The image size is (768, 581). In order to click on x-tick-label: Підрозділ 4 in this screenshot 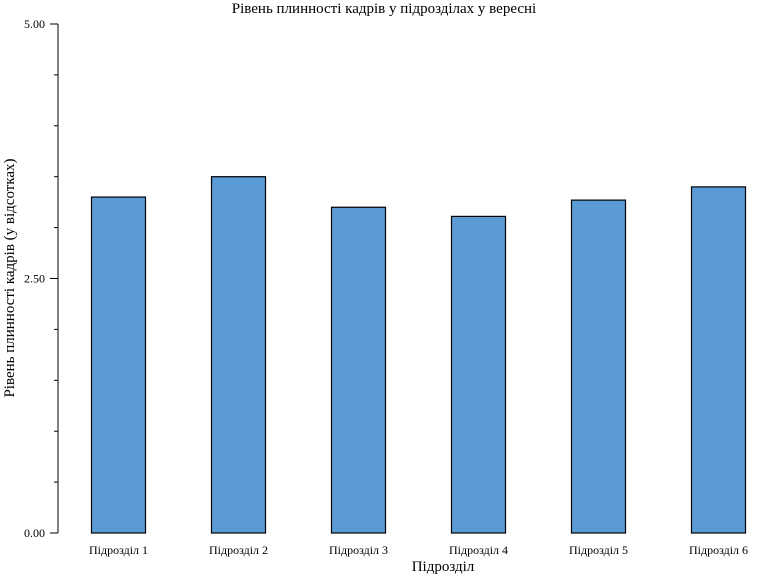, I will do `click(478, 550)`.